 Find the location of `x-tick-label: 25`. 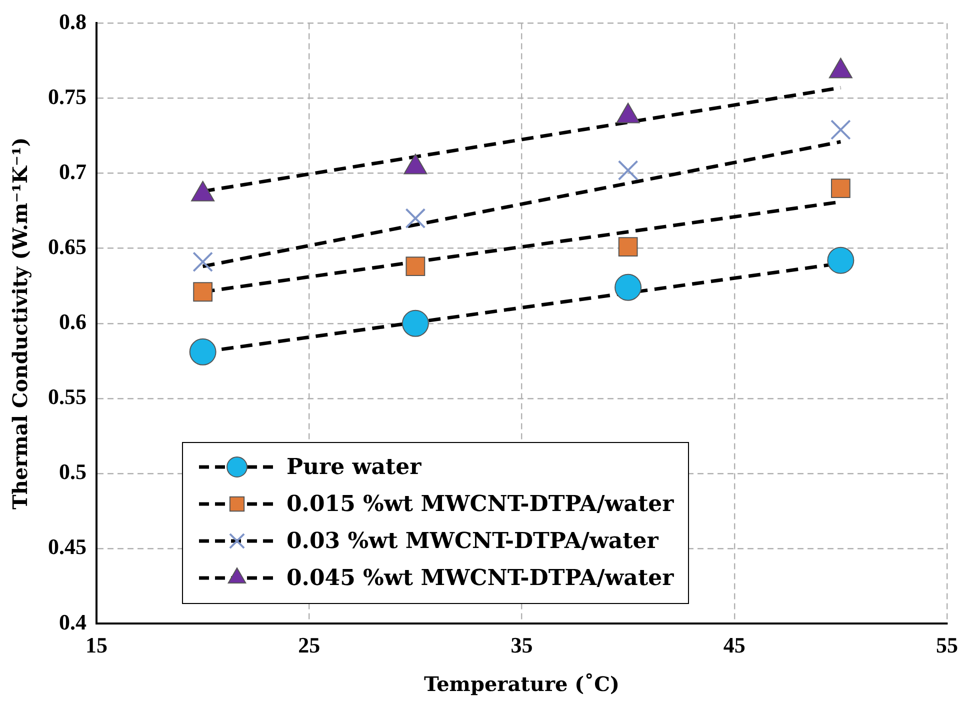

x-tick-label: 25 is located at coordinates (309, 645).